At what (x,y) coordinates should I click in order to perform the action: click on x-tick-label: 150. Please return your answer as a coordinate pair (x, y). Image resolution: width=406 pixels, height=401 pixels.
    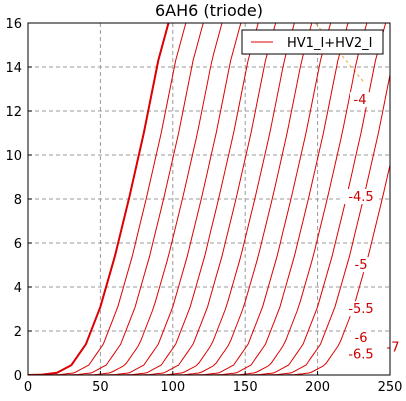
    Looking at the image, I should click on (245, 387).